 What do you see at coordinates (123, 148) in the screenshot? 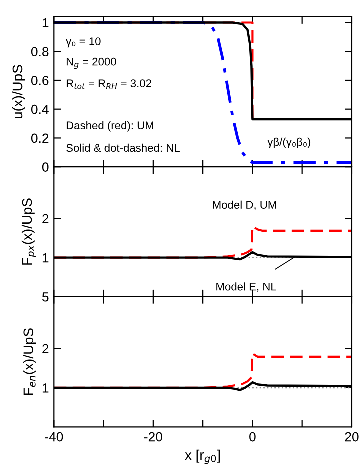
I see `annotation: Solid & dot-dashed: NL` at bounding box center [123, 148].